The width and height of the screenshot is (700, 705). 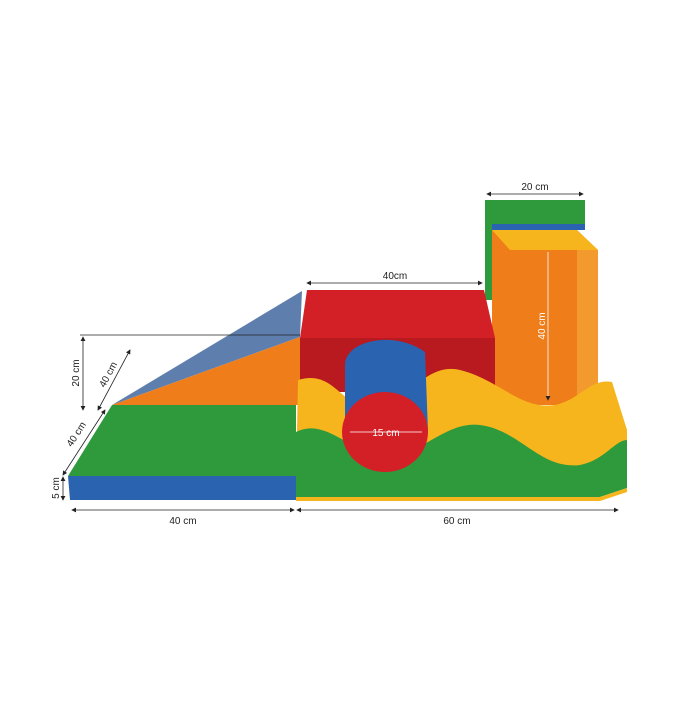 I want to click on column-height-label: 40 cm, so click(x=542, y=325).